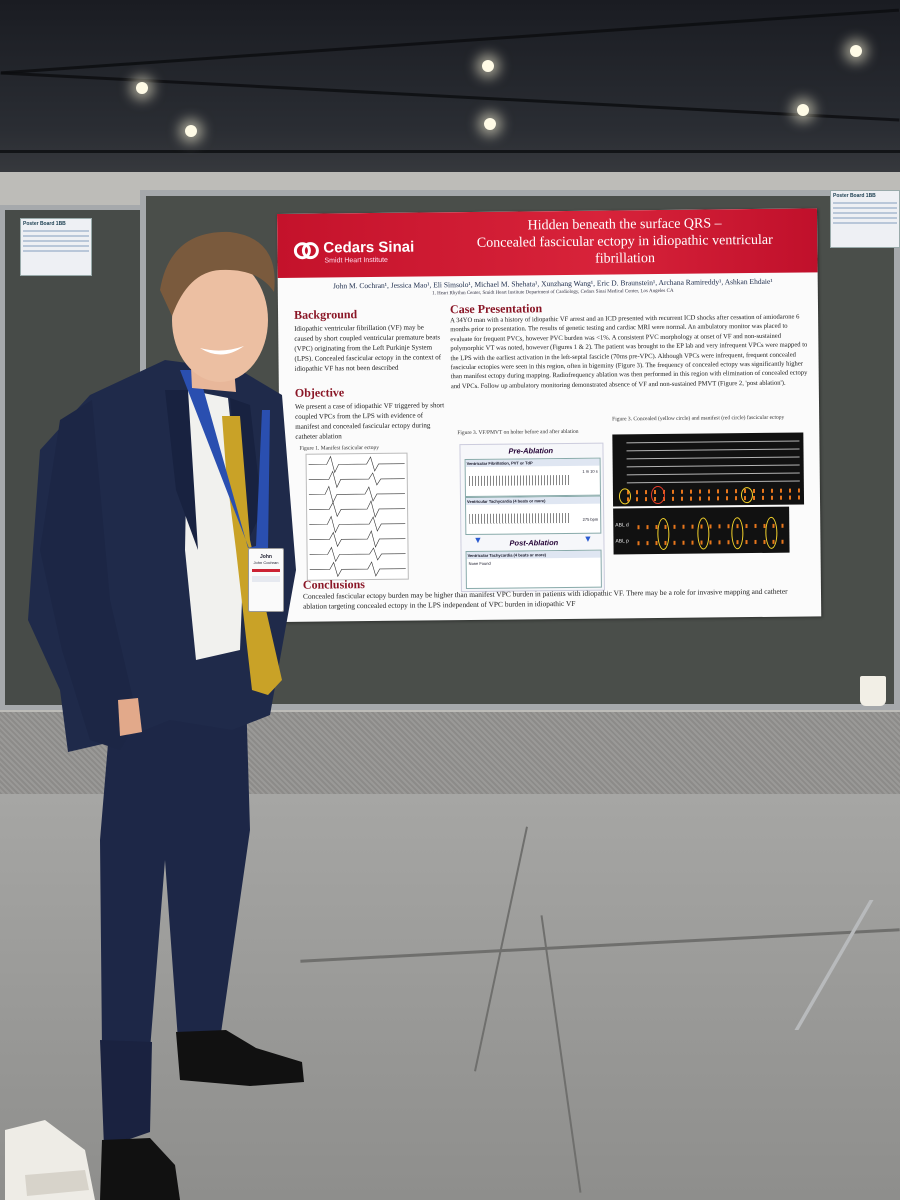 Image resolution: width=900 pixels, height=1200 pixels. Describe the element at coordinates (357, 516) in the screenshot. I see `figure-1-ecg` at that location.